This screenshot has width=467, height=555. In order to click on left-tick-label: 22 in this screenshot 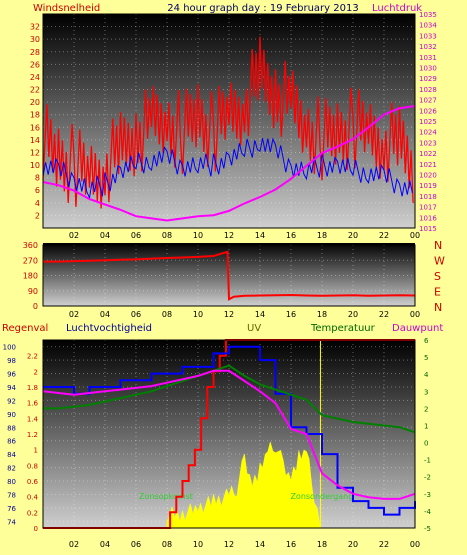, I will do `click(35, 90)`.